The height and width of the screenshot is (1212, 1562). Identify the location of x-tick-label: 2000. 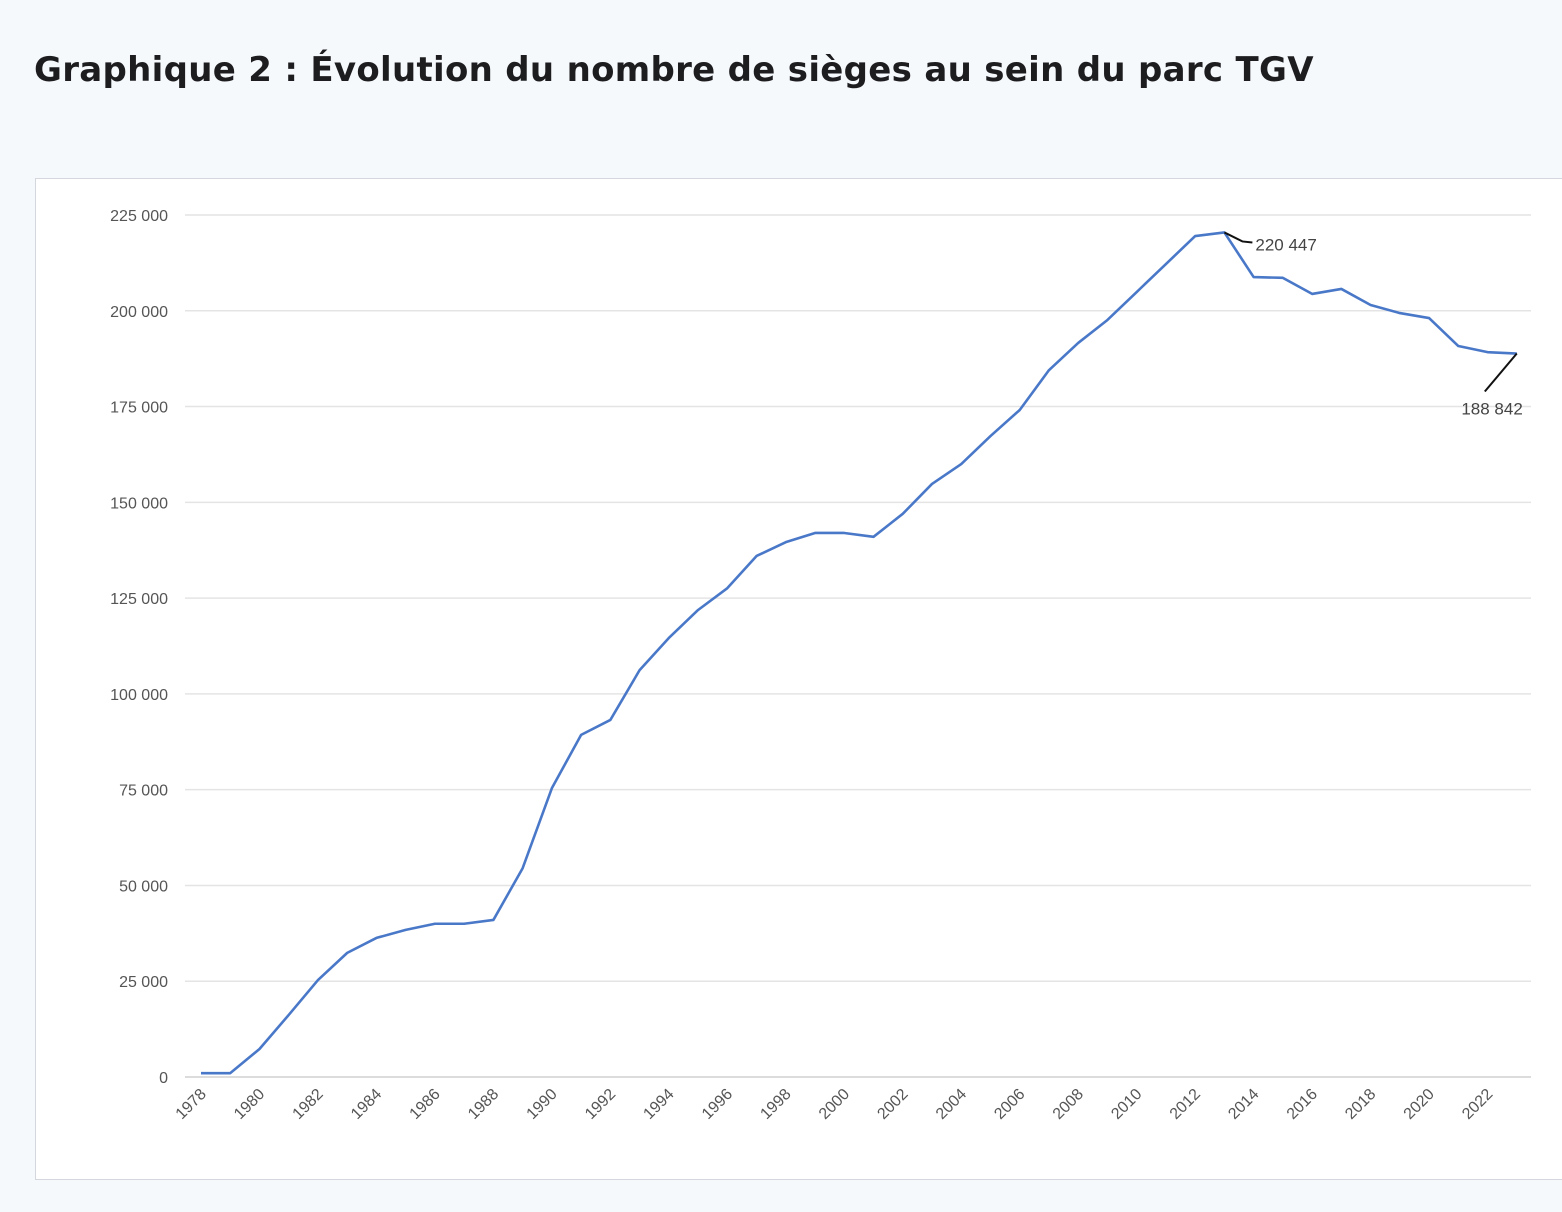
(834, 1104).